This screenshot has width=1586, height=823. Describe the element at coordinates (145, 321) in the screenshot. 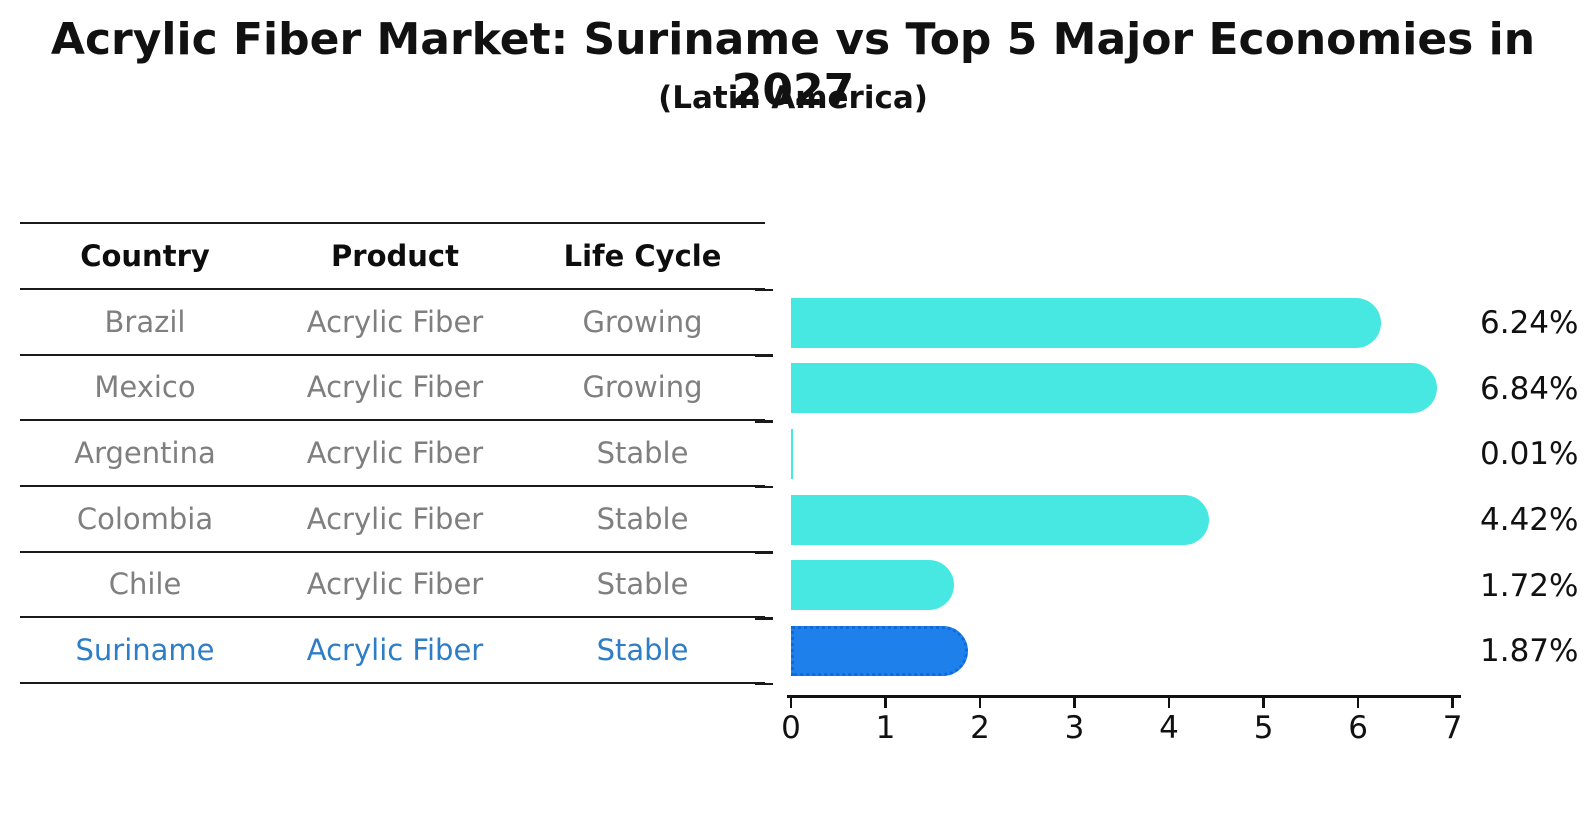

I see `table-cell-country: Brazil` at that location.